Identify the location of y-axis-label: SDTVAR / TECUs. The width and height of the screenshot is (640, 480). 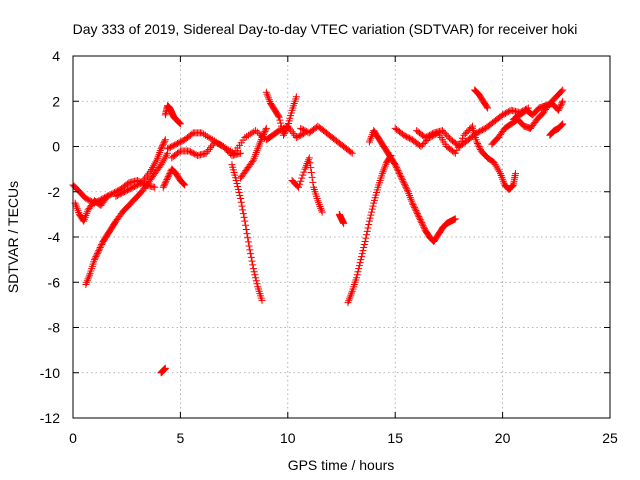
(13, 237).